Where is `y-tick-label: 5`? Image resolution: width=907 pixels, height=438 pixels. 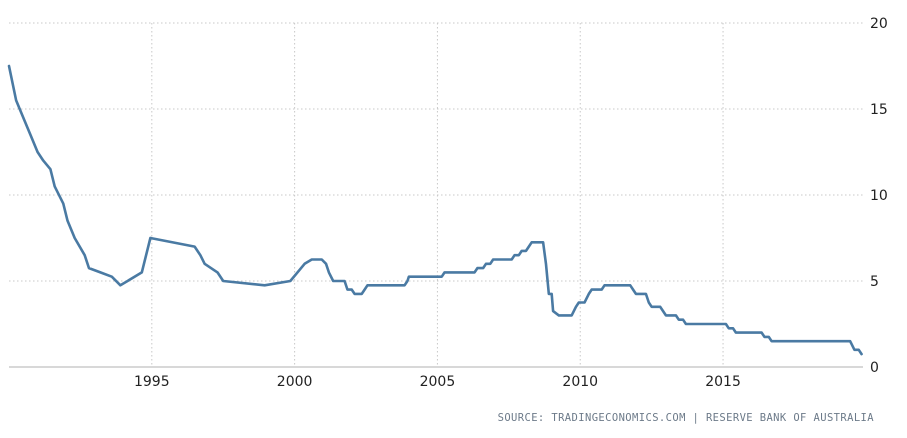 y-tick-label: 5 is located at coordinates (874, 282).